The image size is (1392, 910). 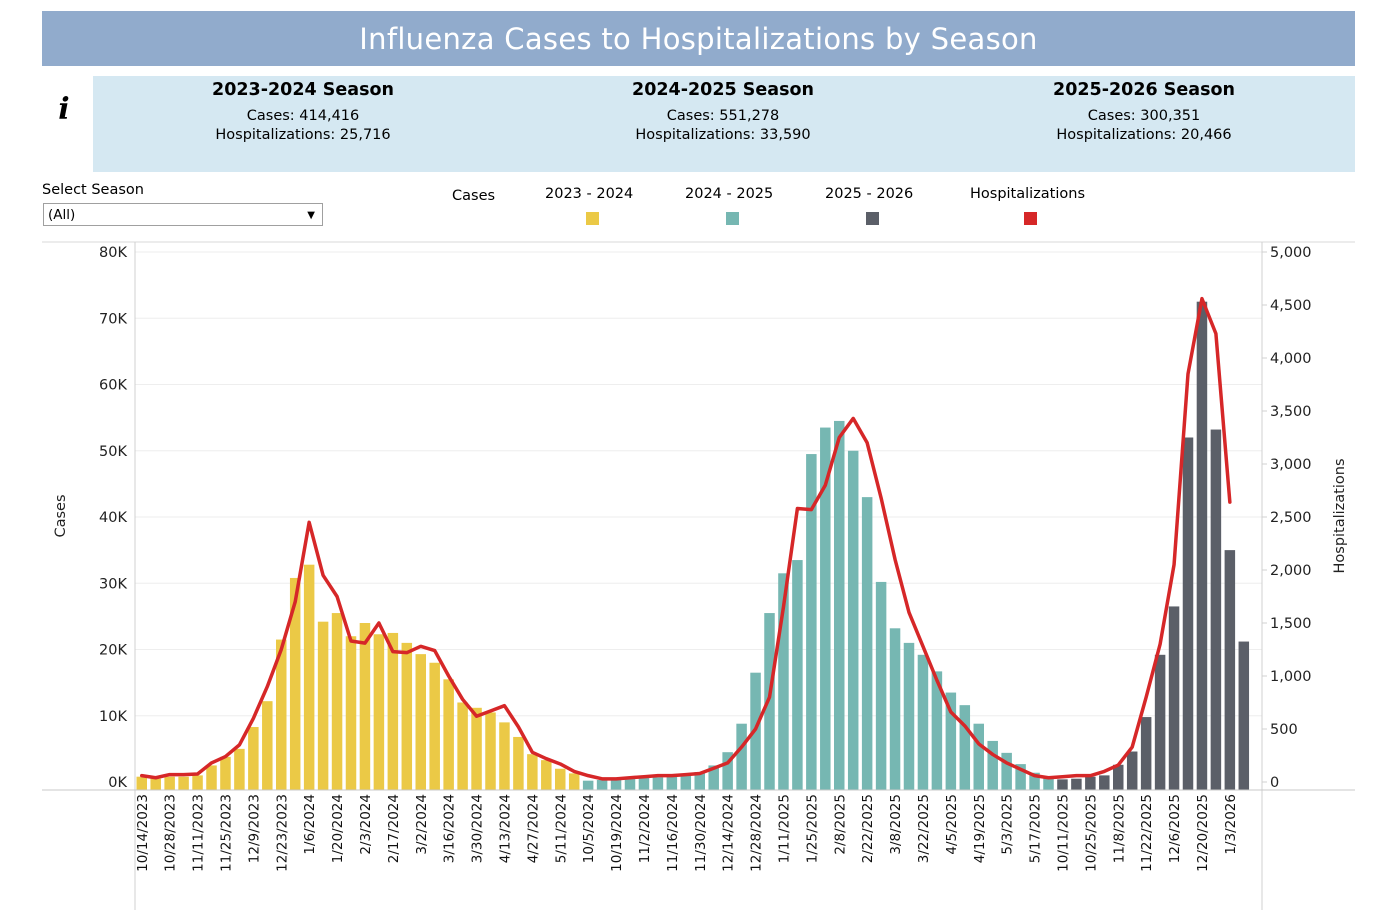 What do you see at coordinates (282, 833) in the screenshot?
I see `x-tick-label: 12/23/2023` at bounding box center [282, 833].